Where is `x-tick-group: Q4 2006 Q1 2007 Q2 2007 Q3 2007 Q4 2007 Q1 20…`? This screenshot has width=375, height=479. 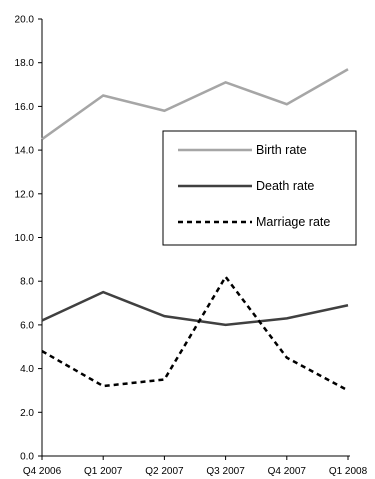 x-tick-group: Q4 2006 Q1 2007 Q2 2007 Q3 2007 Q4 2007 Q1 20… is located at coordinates (195, 466).